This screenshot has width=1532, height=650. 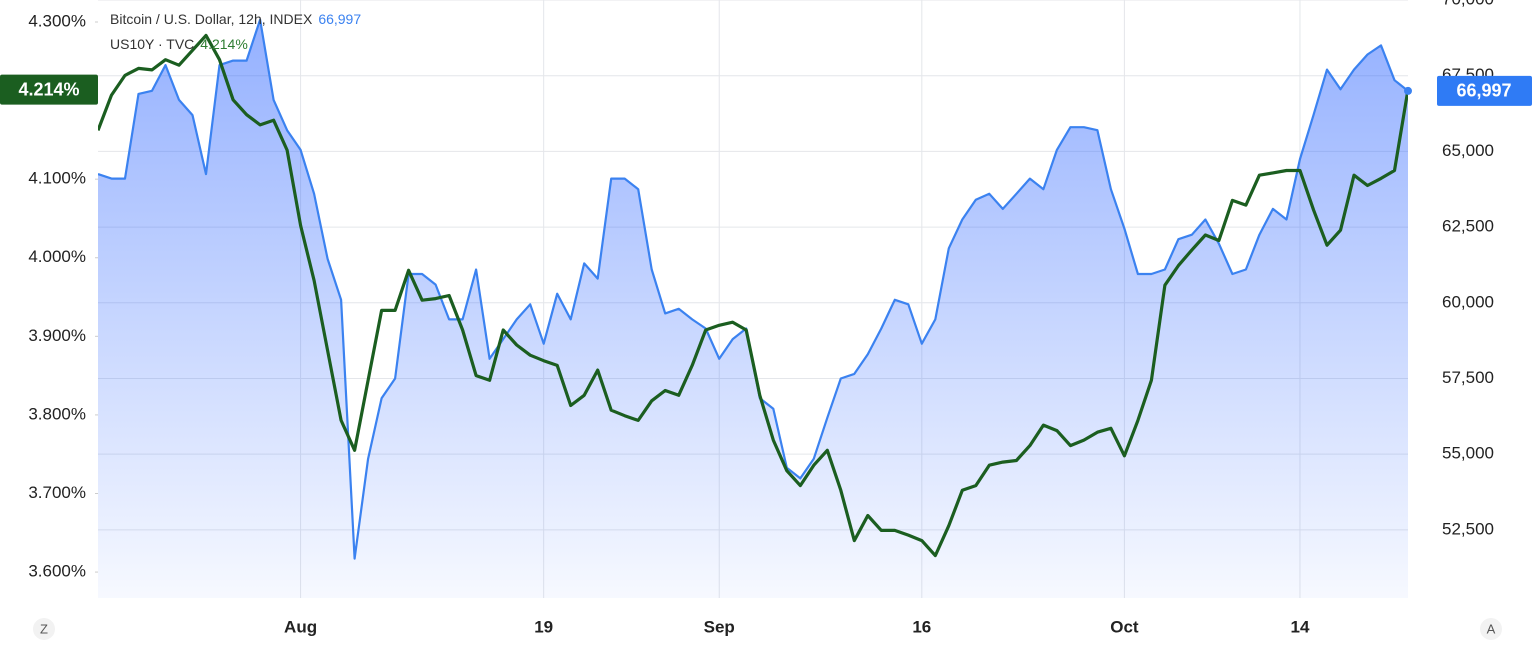 I want to click on x-tick-label: Sep, so click(x=719, y=626).